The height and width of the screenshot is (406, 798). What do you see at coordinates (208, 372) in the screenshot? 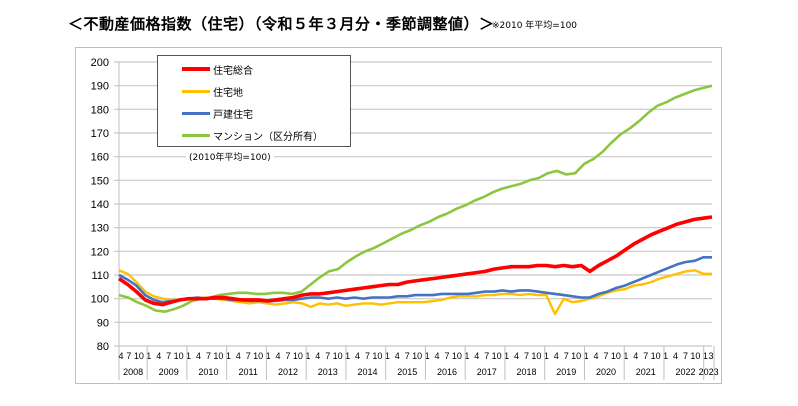
I see `x-tick-year: 2010` at bounding box center [208, 372].